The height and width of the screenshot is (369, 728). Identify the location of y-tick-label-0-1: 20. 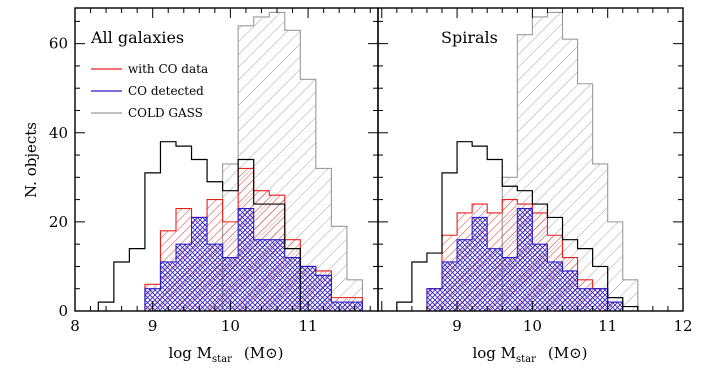
(58, 222).